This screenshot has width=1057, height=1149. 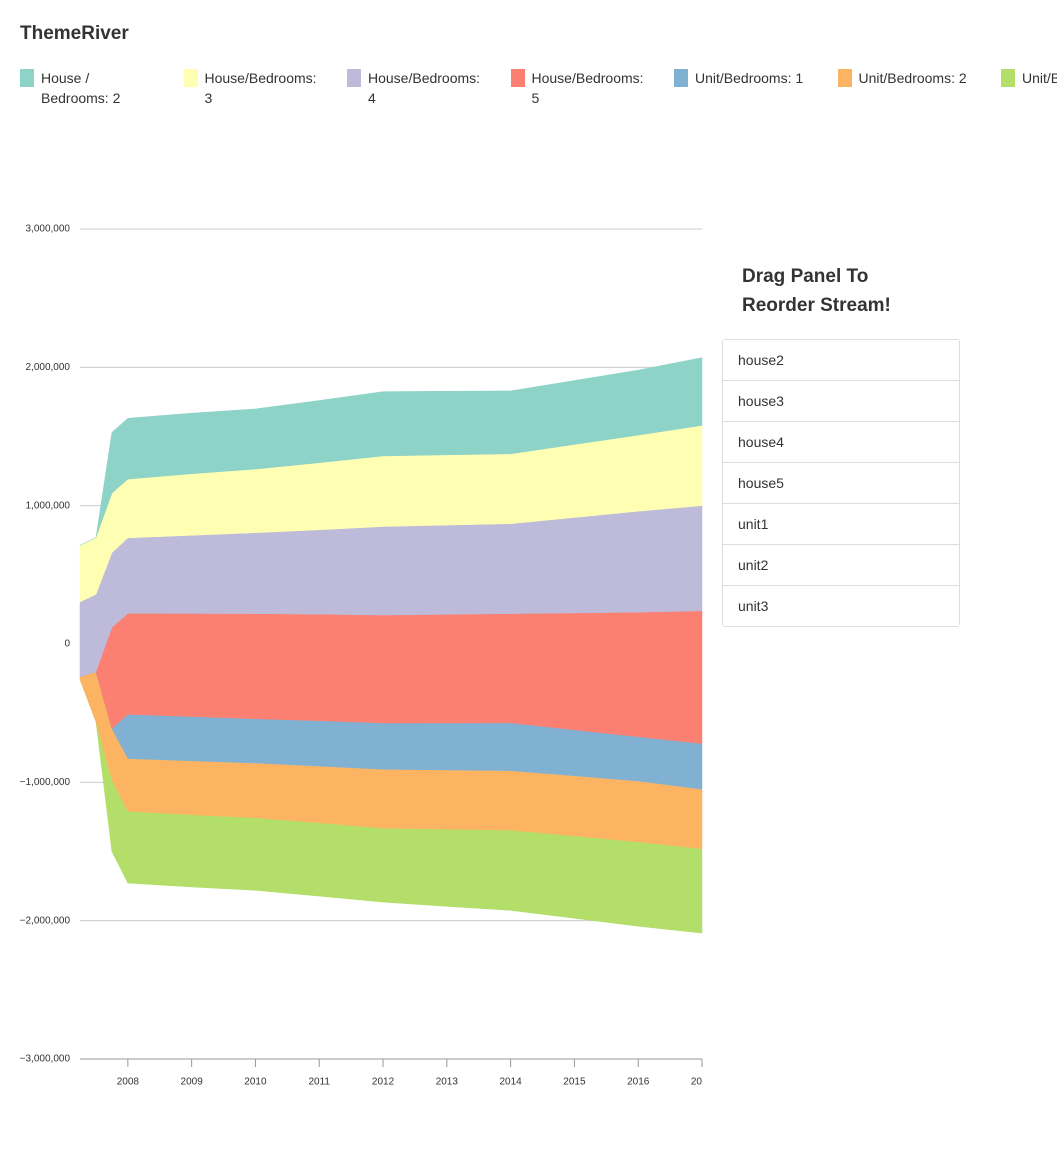 I want to click on stream, so click(x=391, y=451).